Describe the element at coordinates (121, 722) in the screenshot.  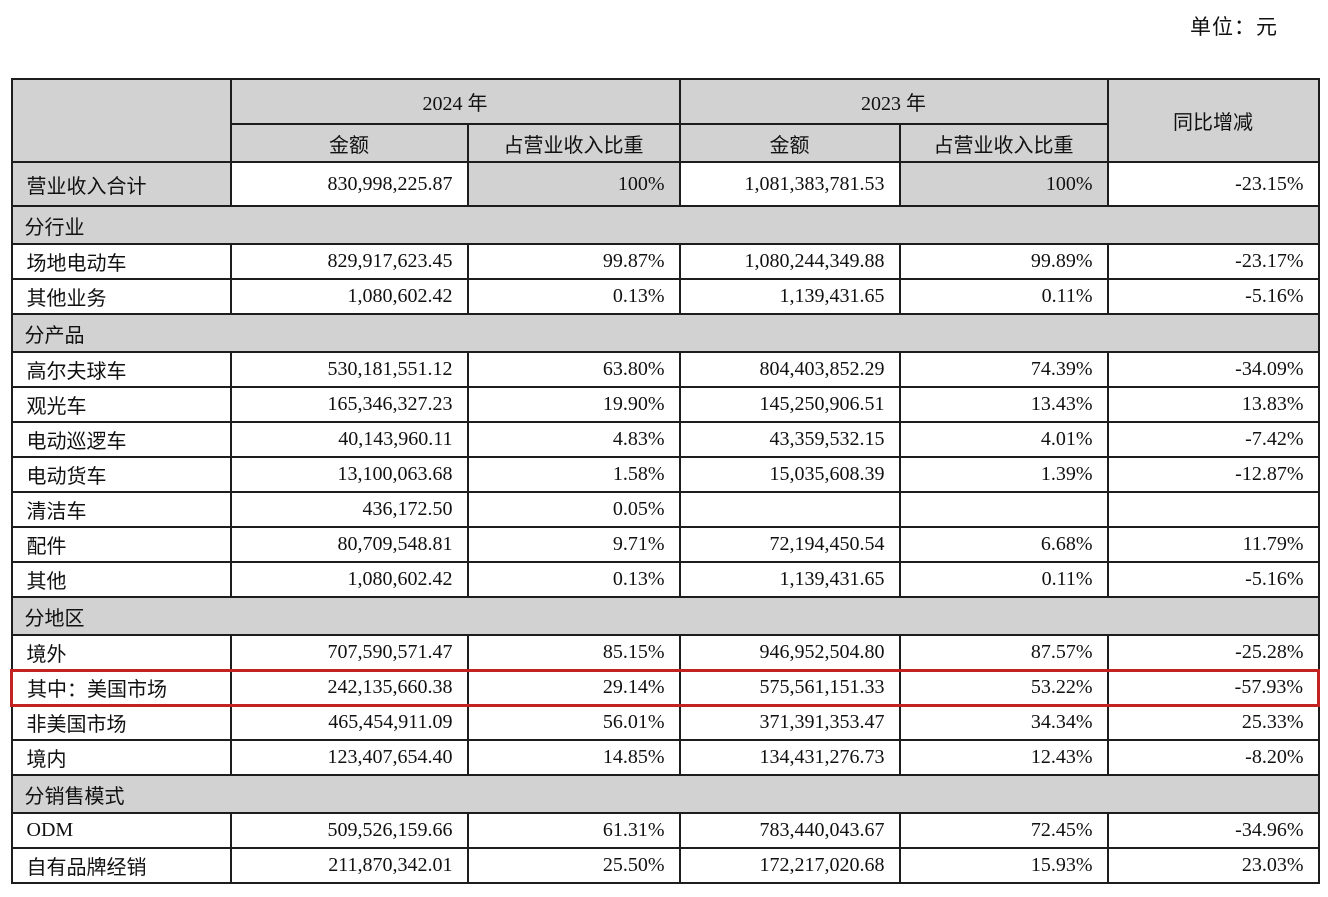
I see `row-label-cell: 非美国市场` at that location.